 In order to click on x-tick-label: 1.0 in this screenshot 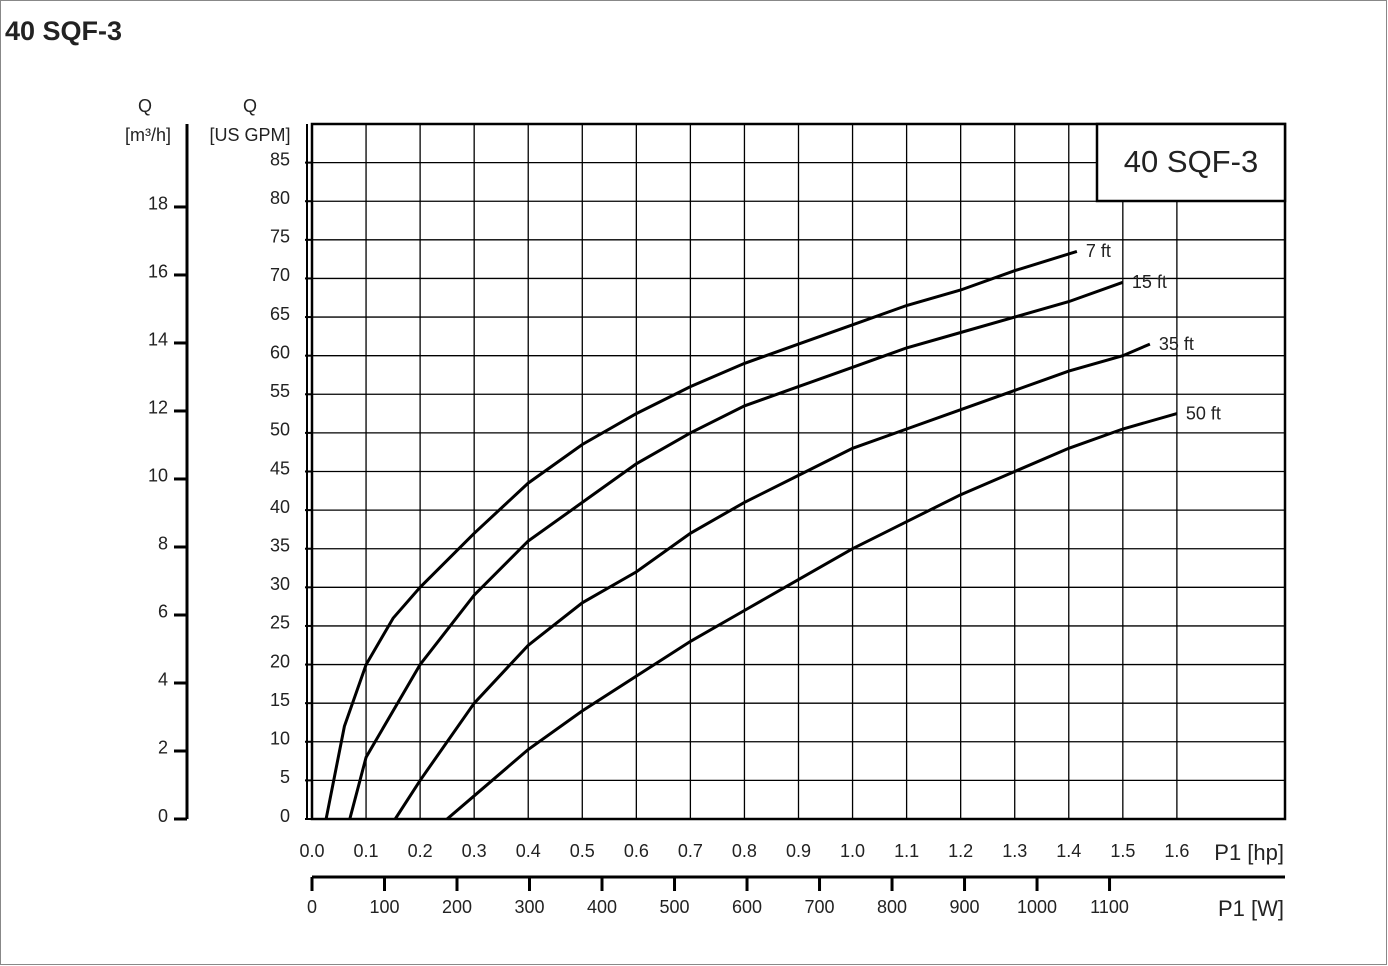, I will do `click(852, 851)`.